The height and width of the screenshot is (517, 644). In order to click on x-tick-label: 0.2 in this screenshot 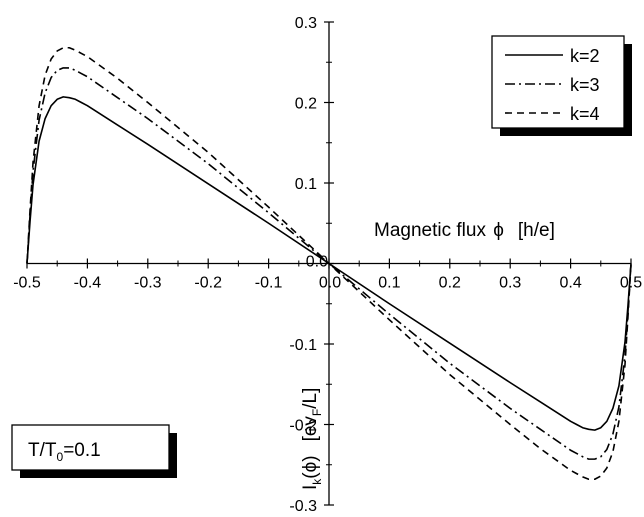, I will do `click(450, 283)`.